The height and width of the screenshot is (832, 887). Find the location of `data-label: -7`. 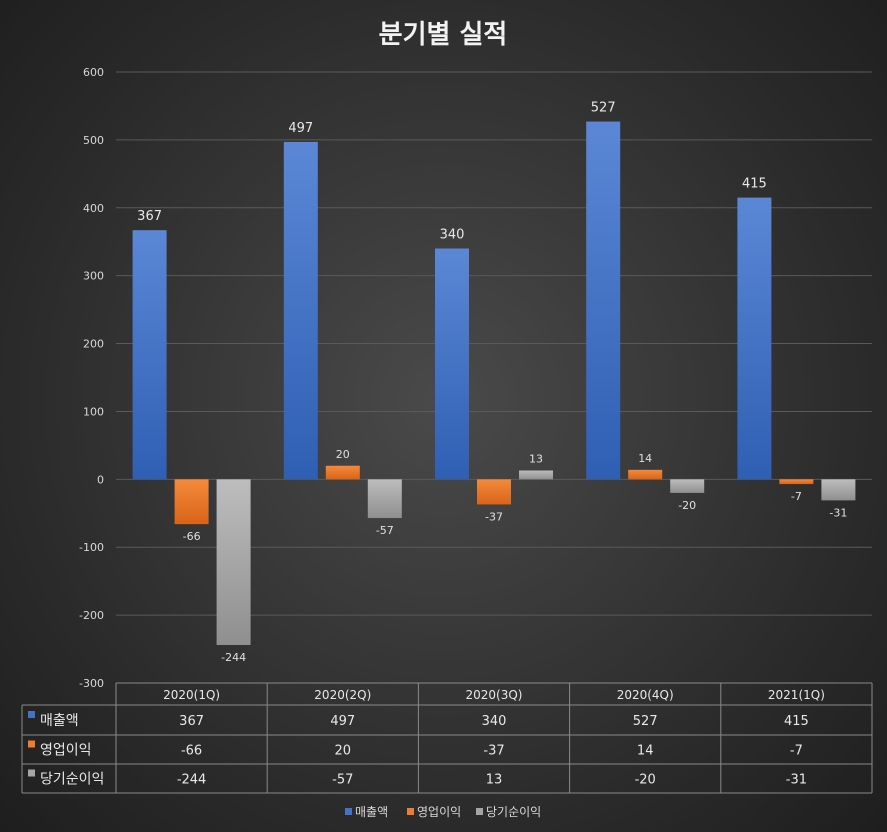

data-label: -7 is located at coordinates (796, 496).